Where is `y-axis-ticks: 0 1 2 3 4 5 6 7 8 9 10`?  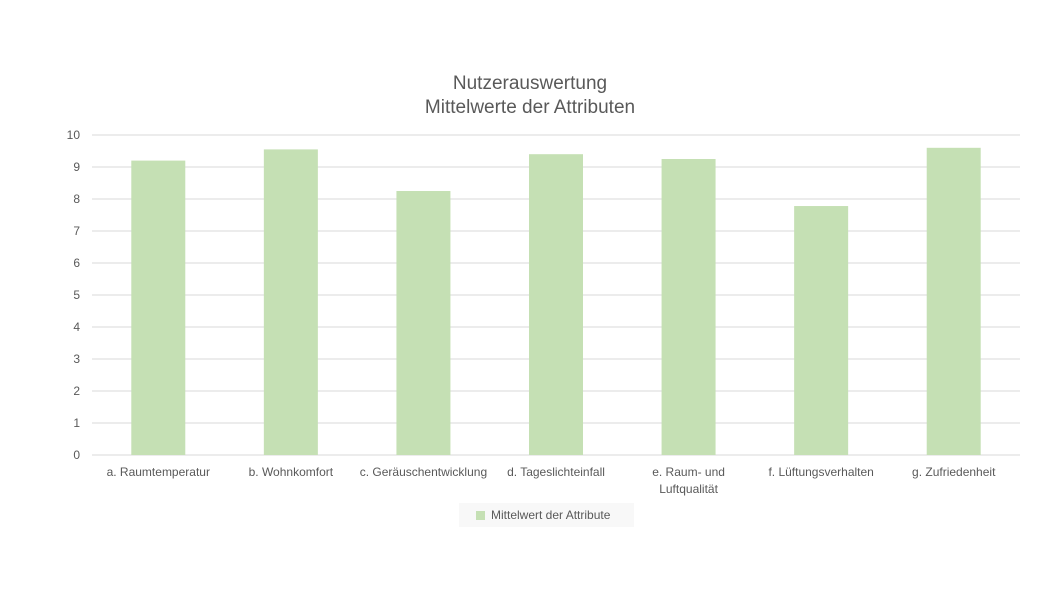
y-axis-ticks: 0 1 2 3 4 5 6 7 8 9 10 is located at coordinates (74, 295).